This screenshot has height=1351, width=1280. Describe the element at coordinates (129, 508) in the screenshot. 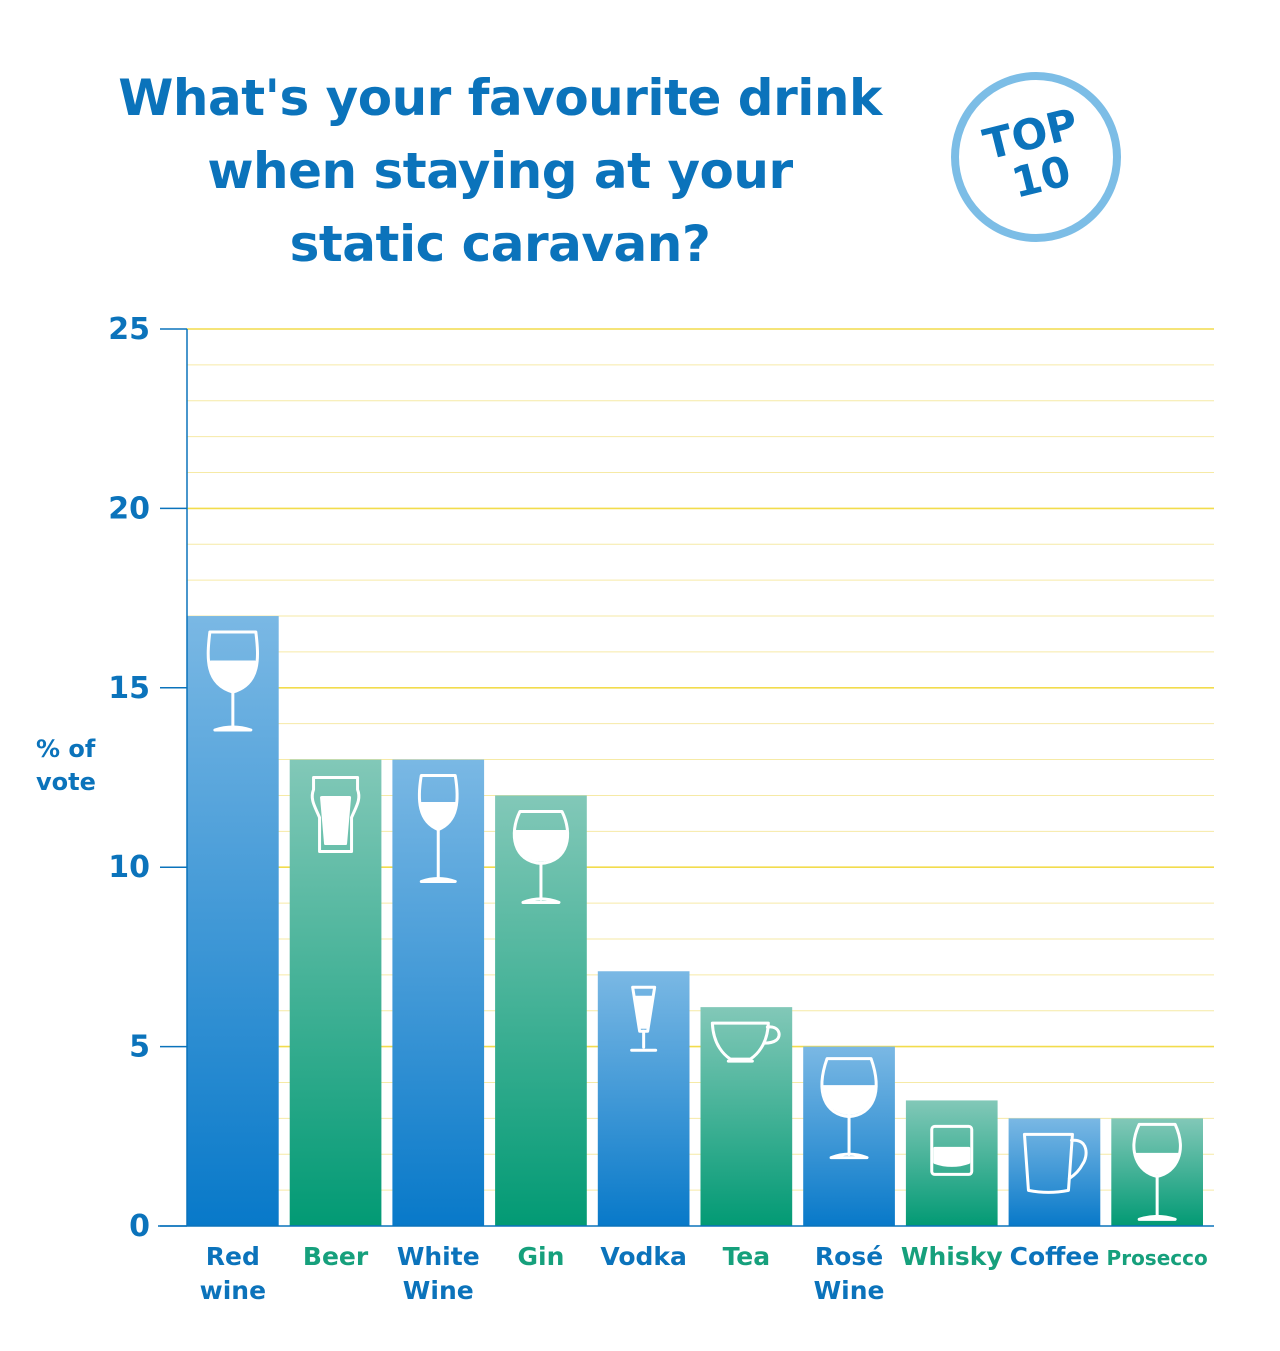

I see `y-tick-label: 20` at that location.